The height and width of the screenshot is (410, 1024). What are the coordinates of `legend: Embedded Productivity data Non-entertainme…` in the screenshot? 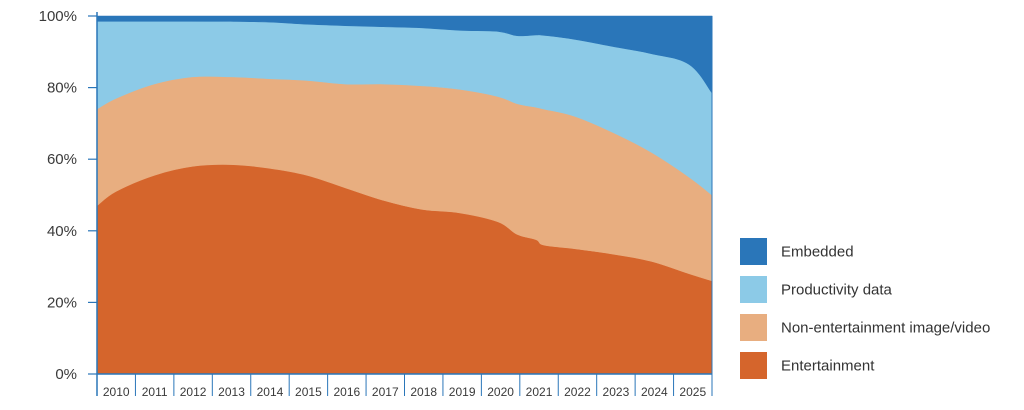 It's located at (865, 308).